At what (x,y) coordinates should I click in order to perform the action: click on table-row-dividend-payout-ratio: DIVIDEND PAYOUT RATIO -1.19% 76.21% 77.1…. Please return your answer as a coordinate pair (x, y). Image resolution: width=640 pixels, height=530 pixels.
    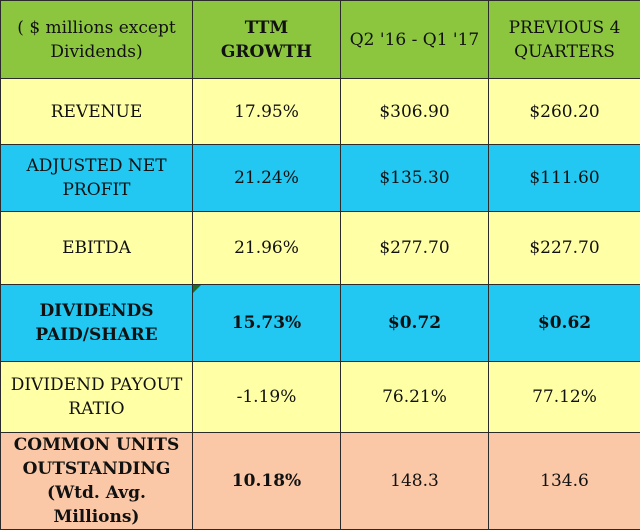
    Looking at the image, I should click on (320, 397).